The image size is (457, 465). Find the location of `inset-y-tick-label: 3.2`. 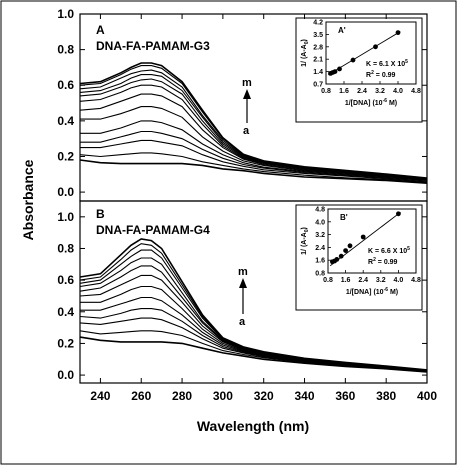

inset-y-tick-label: 3.2 is located at coordinates (320, 235).